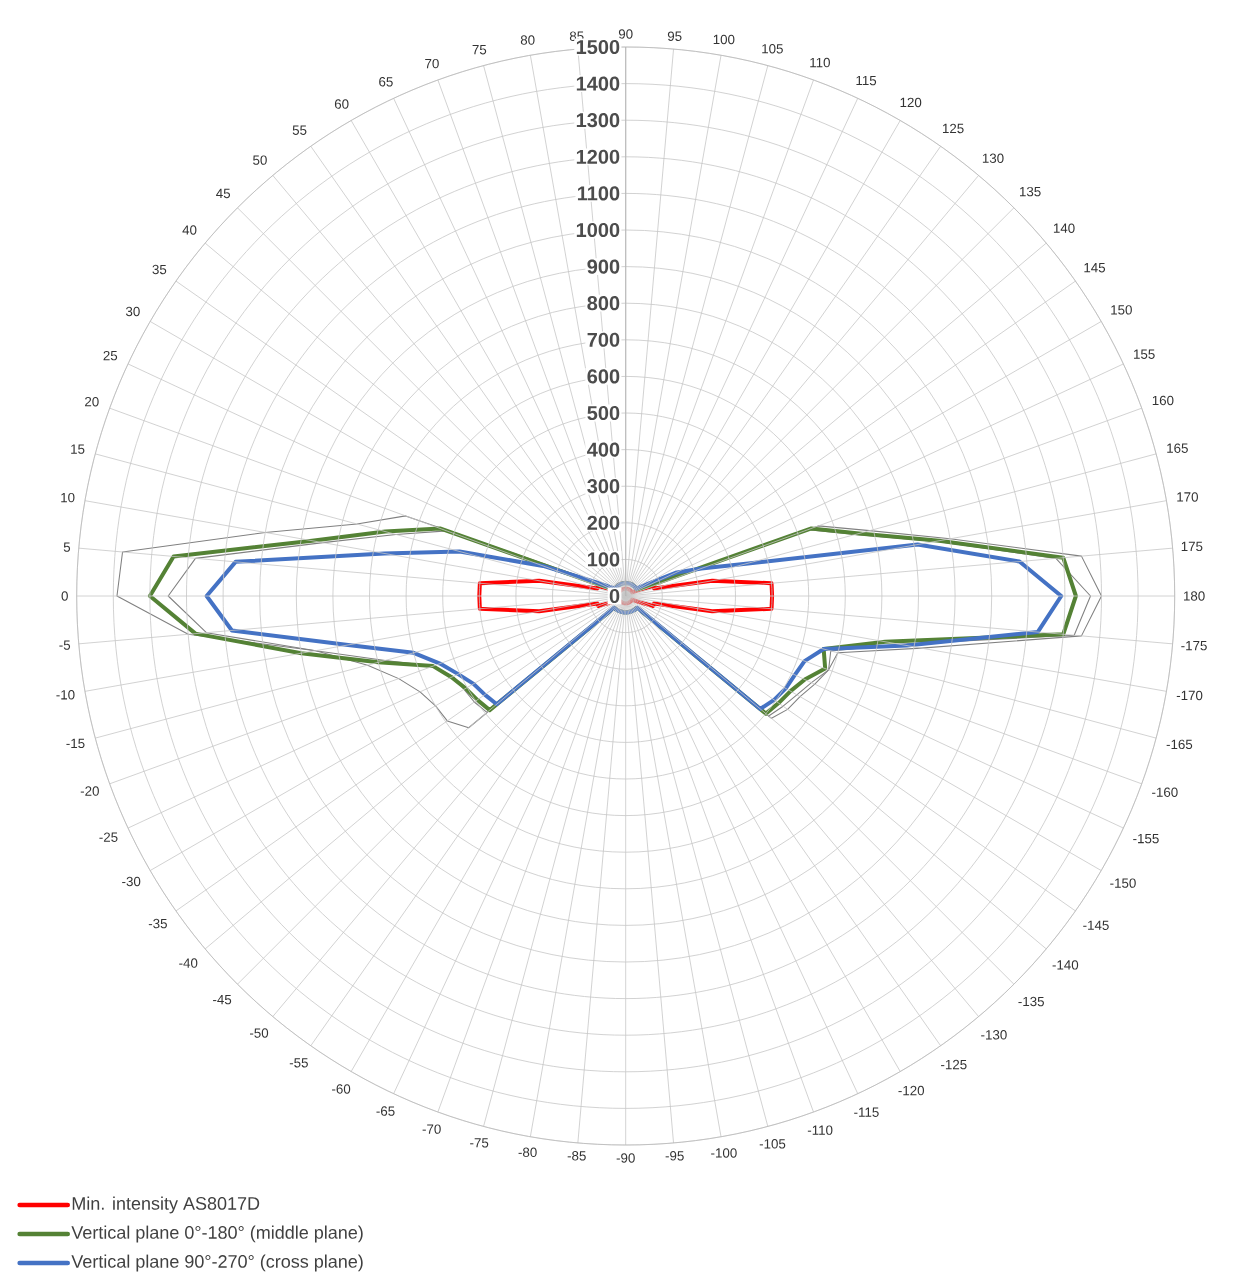 This screenshot has width=1237, height=1275. What do you see at coordinates (603, 522) in the screenshot?
I see `y-tick-label: 200` at bounding box center [603, 522].